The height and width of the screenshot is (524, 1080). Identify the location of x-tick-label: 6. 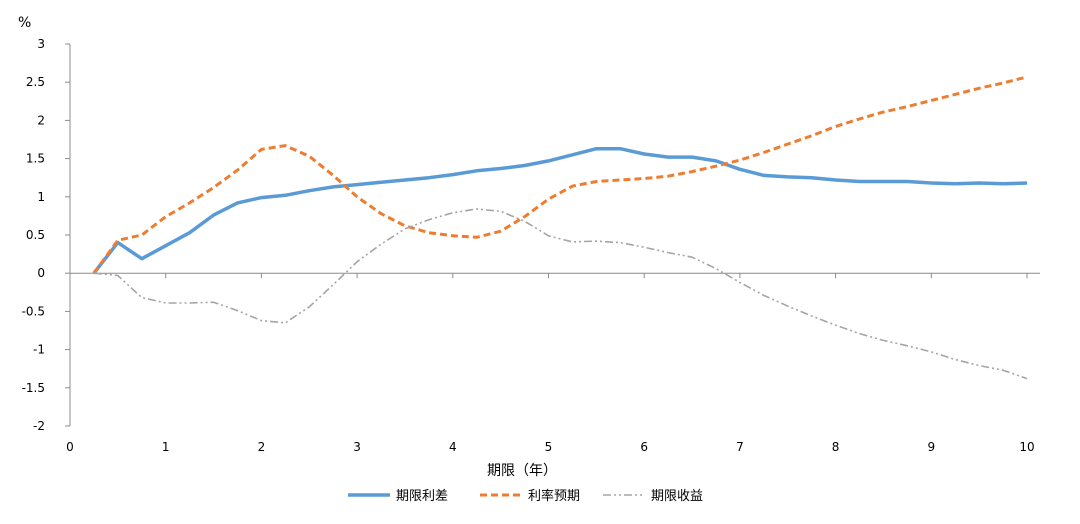
(644, 447).